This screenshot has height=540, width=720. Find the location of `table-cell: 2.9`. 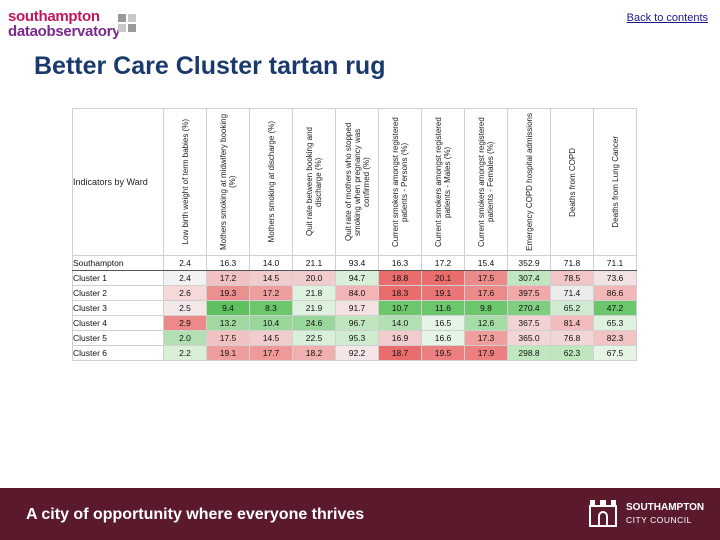

table-cell: 2.9 is located at coordinates (185, 323).